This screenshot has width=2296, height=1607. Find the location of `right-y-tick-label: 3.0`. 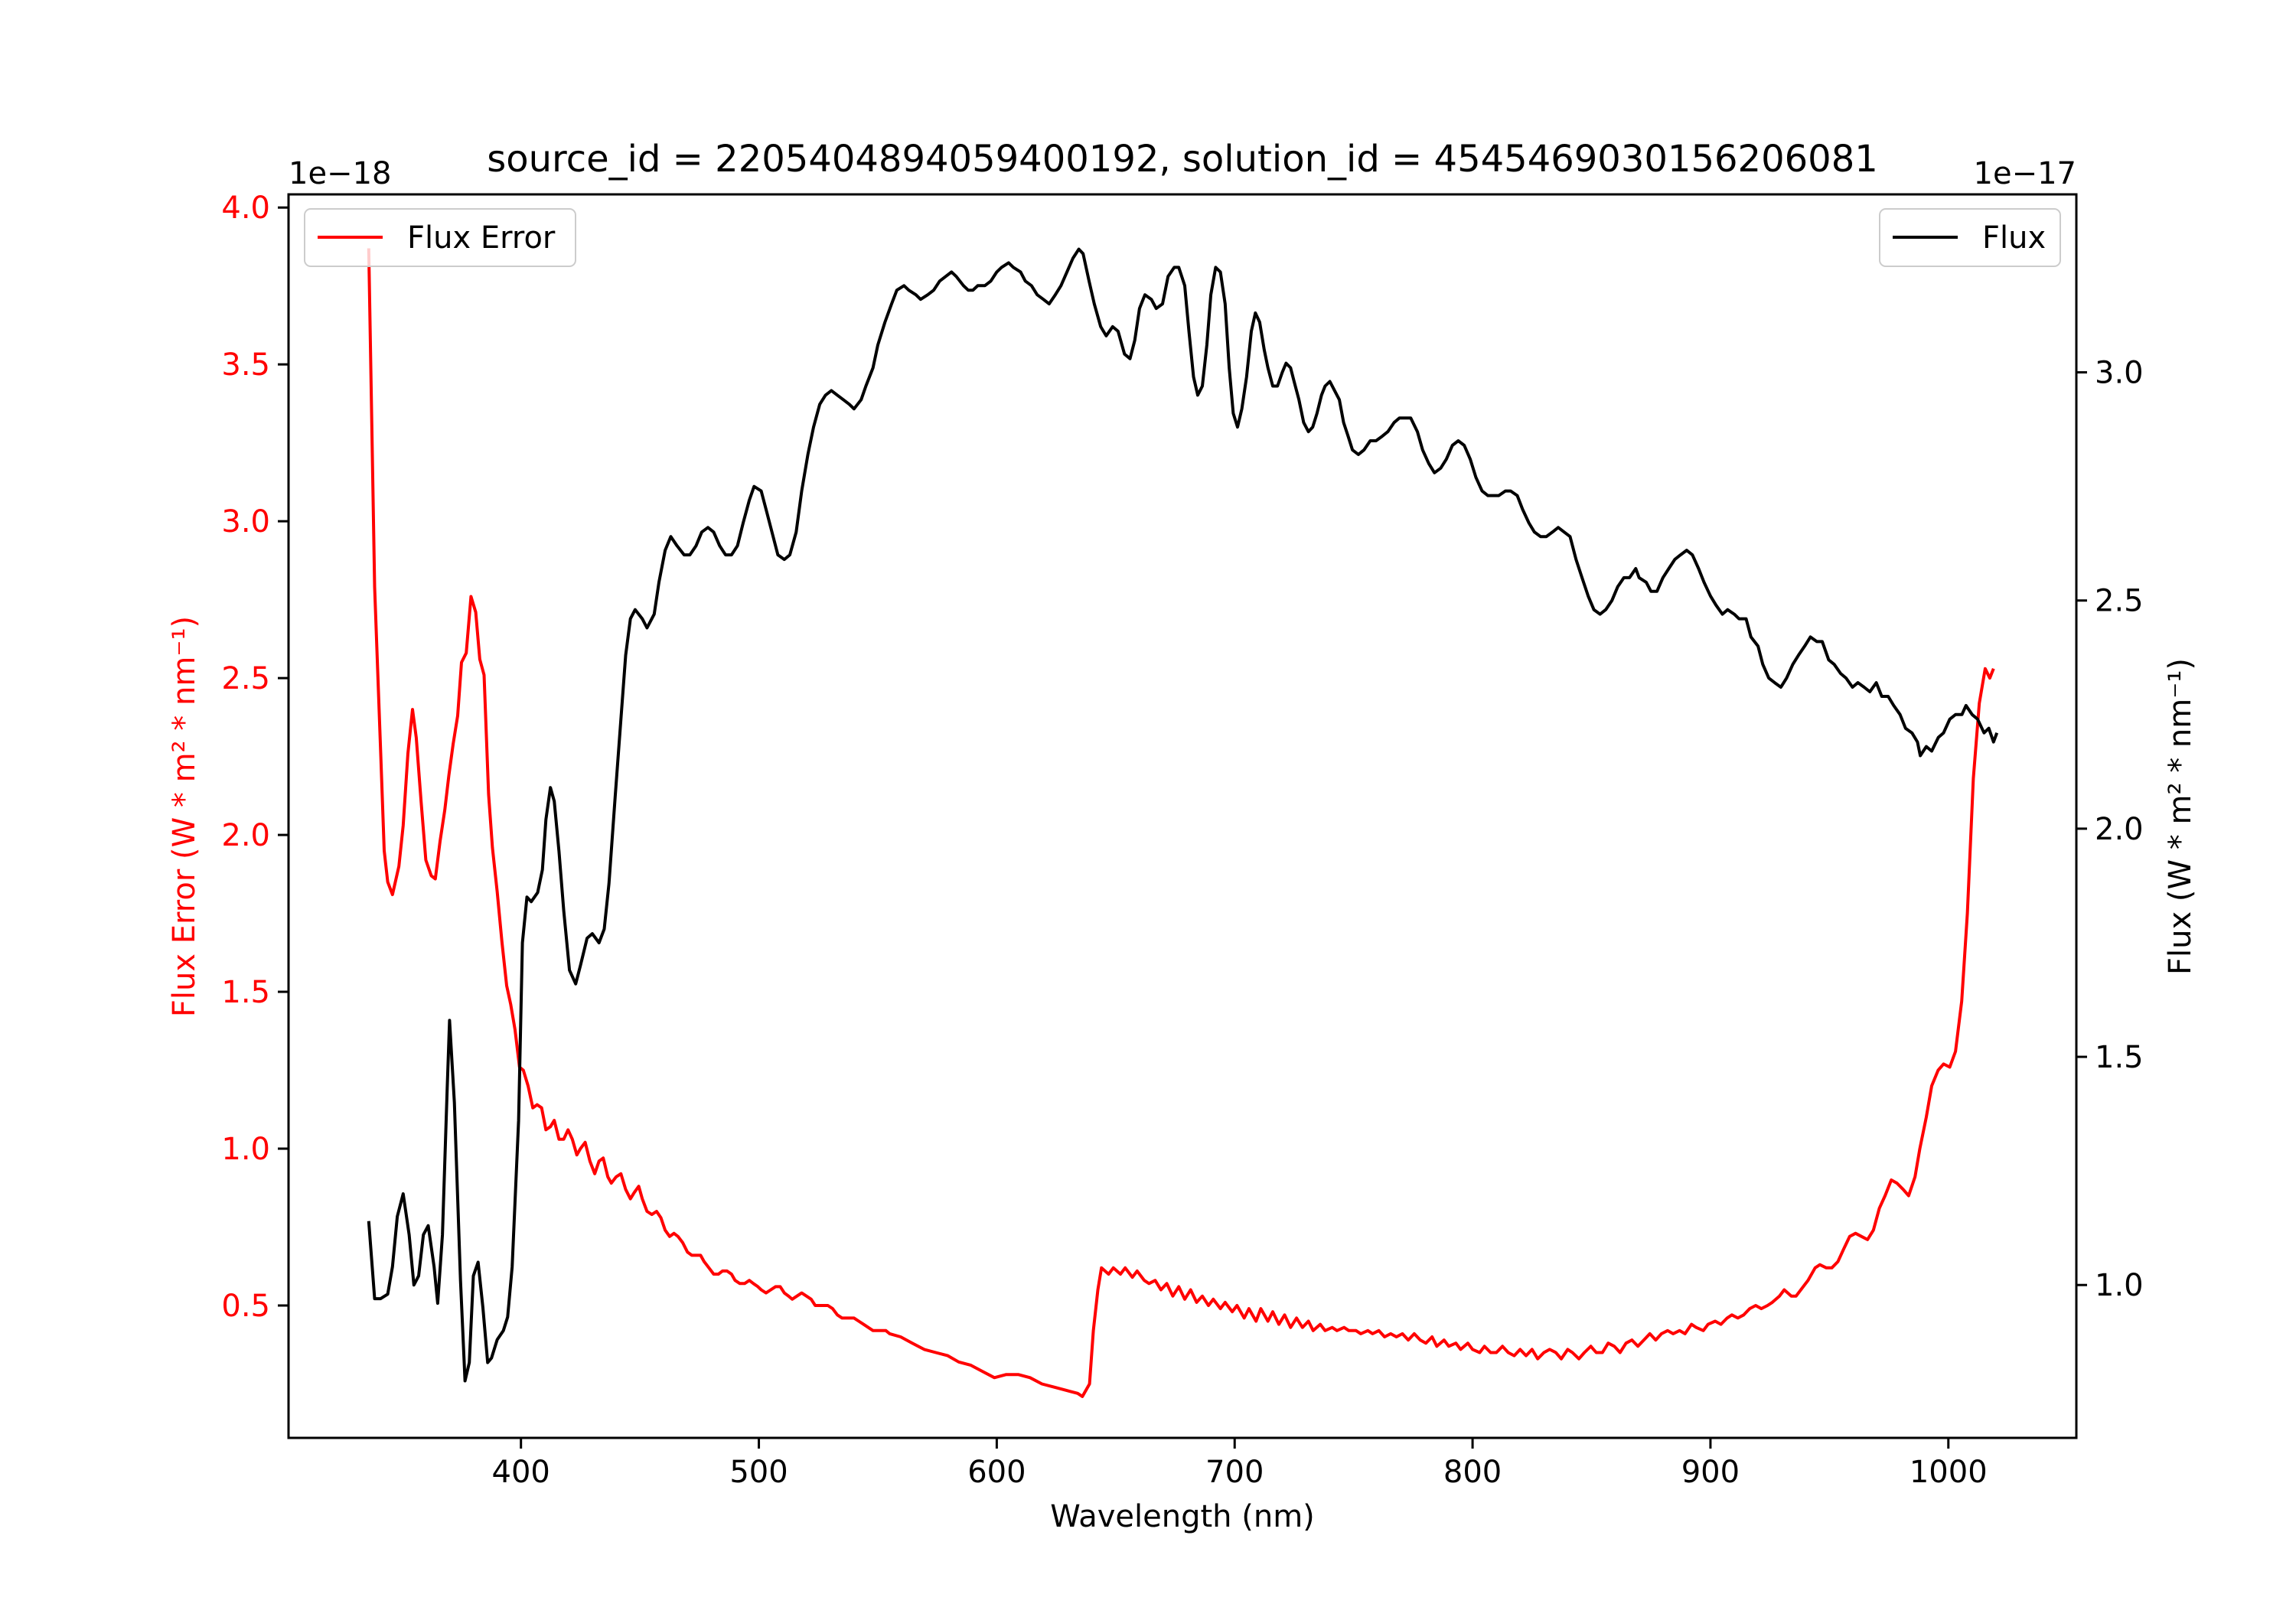

right-y-tick-label: 3.0 is located at coordinates (2119, 373).